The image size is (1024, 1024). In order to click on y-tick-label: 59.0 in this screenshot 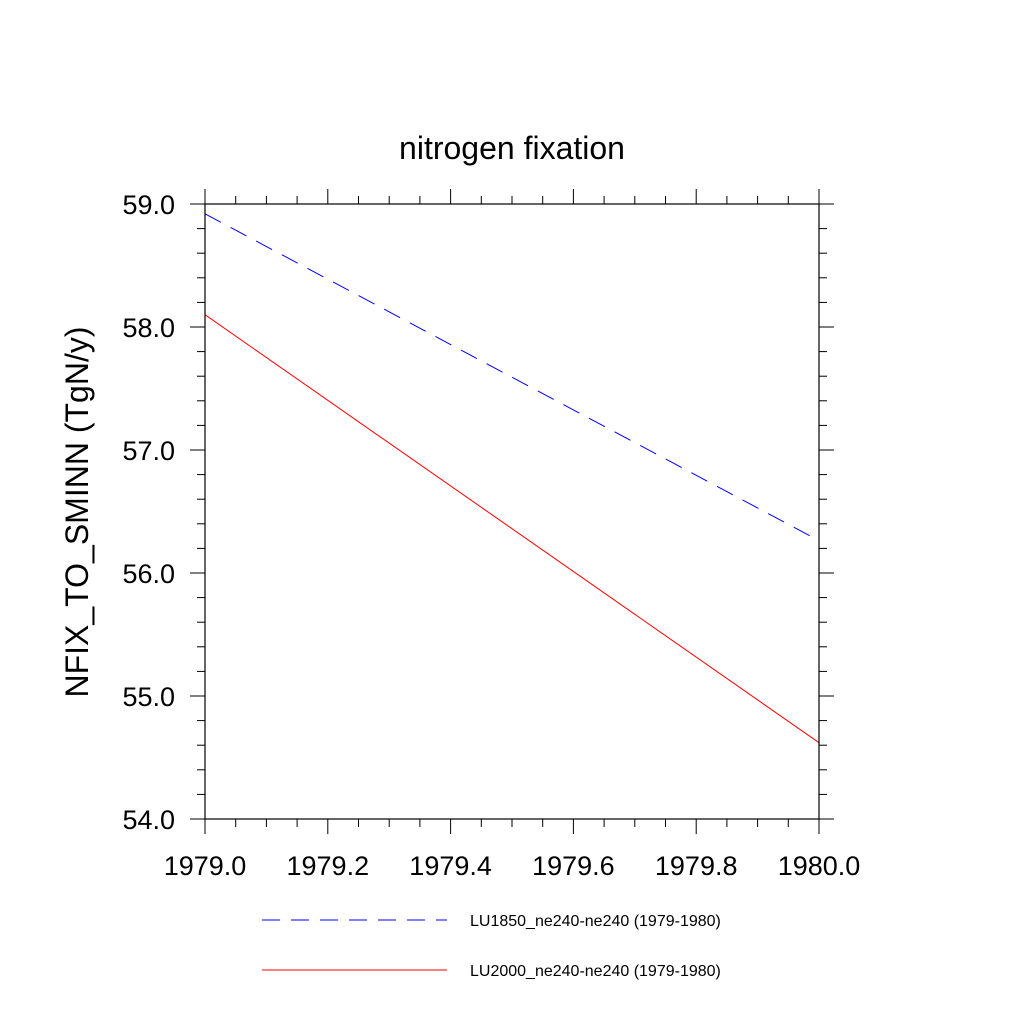, I will do `click(148, 205)`.